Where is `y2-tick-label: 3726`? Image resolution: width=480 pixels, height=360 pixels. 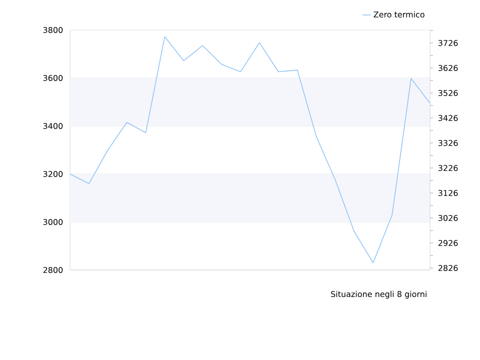
y2-tick-label: 3726 is located at coordinates (448, 43).